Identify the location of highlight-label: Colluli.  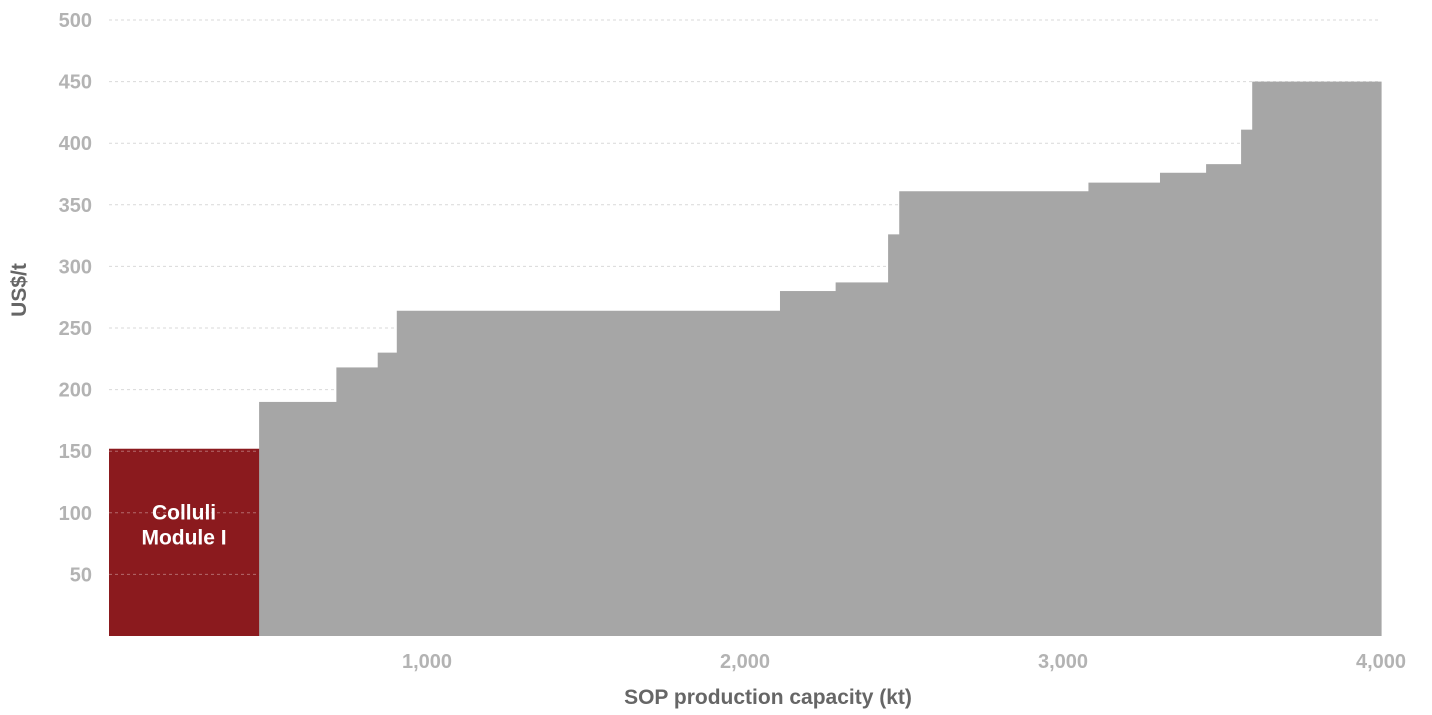
(184, 513).